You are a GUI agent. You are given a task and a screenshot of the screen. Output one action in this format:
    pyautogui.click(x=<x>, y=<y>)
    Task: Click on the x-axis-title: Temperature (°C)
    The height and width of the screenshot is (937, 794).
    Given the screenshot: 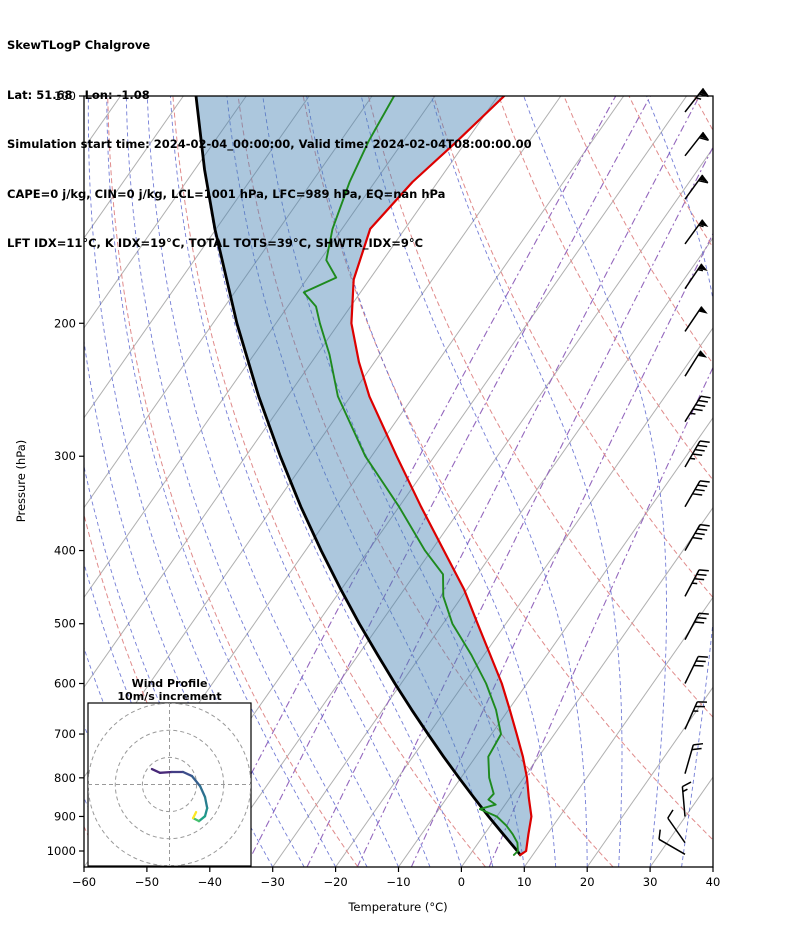 What is the action you would take?
    pyautogui.click(x=397, y=907)
    